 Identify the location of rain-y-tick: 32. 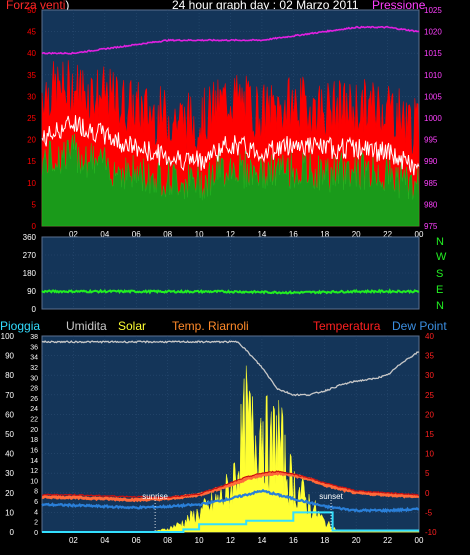
(34, 368).